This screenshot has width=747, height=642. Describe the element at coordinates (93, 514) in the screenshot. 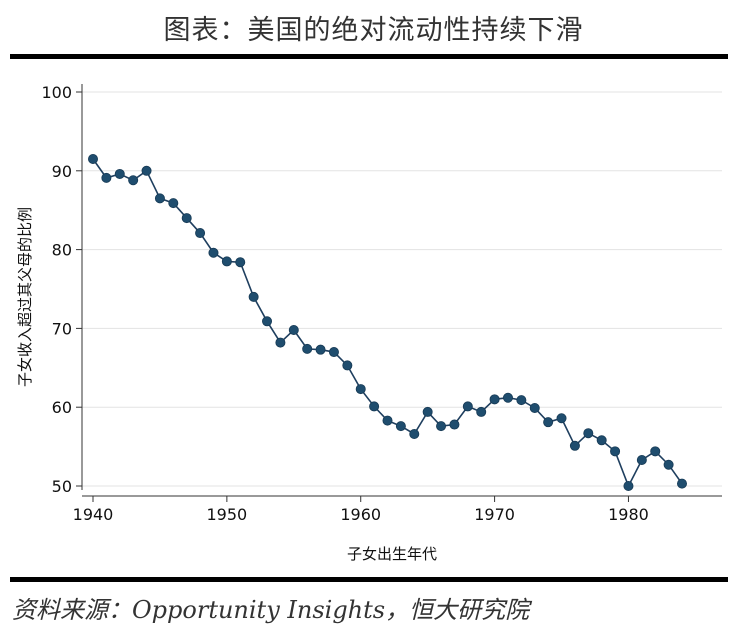

I see `x-tick-label-1940: 1940` at that location.